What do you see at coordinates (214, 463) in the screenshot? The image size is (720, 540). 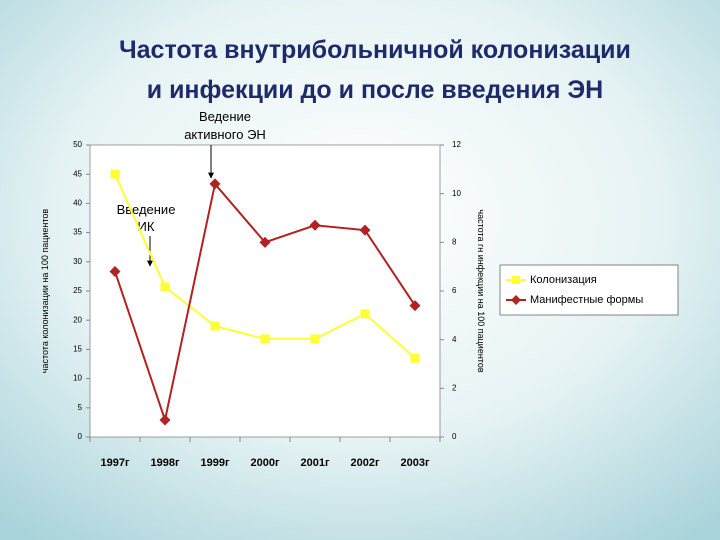 I see `x-tick-label: 1999г` at bounding box center [214, 463].